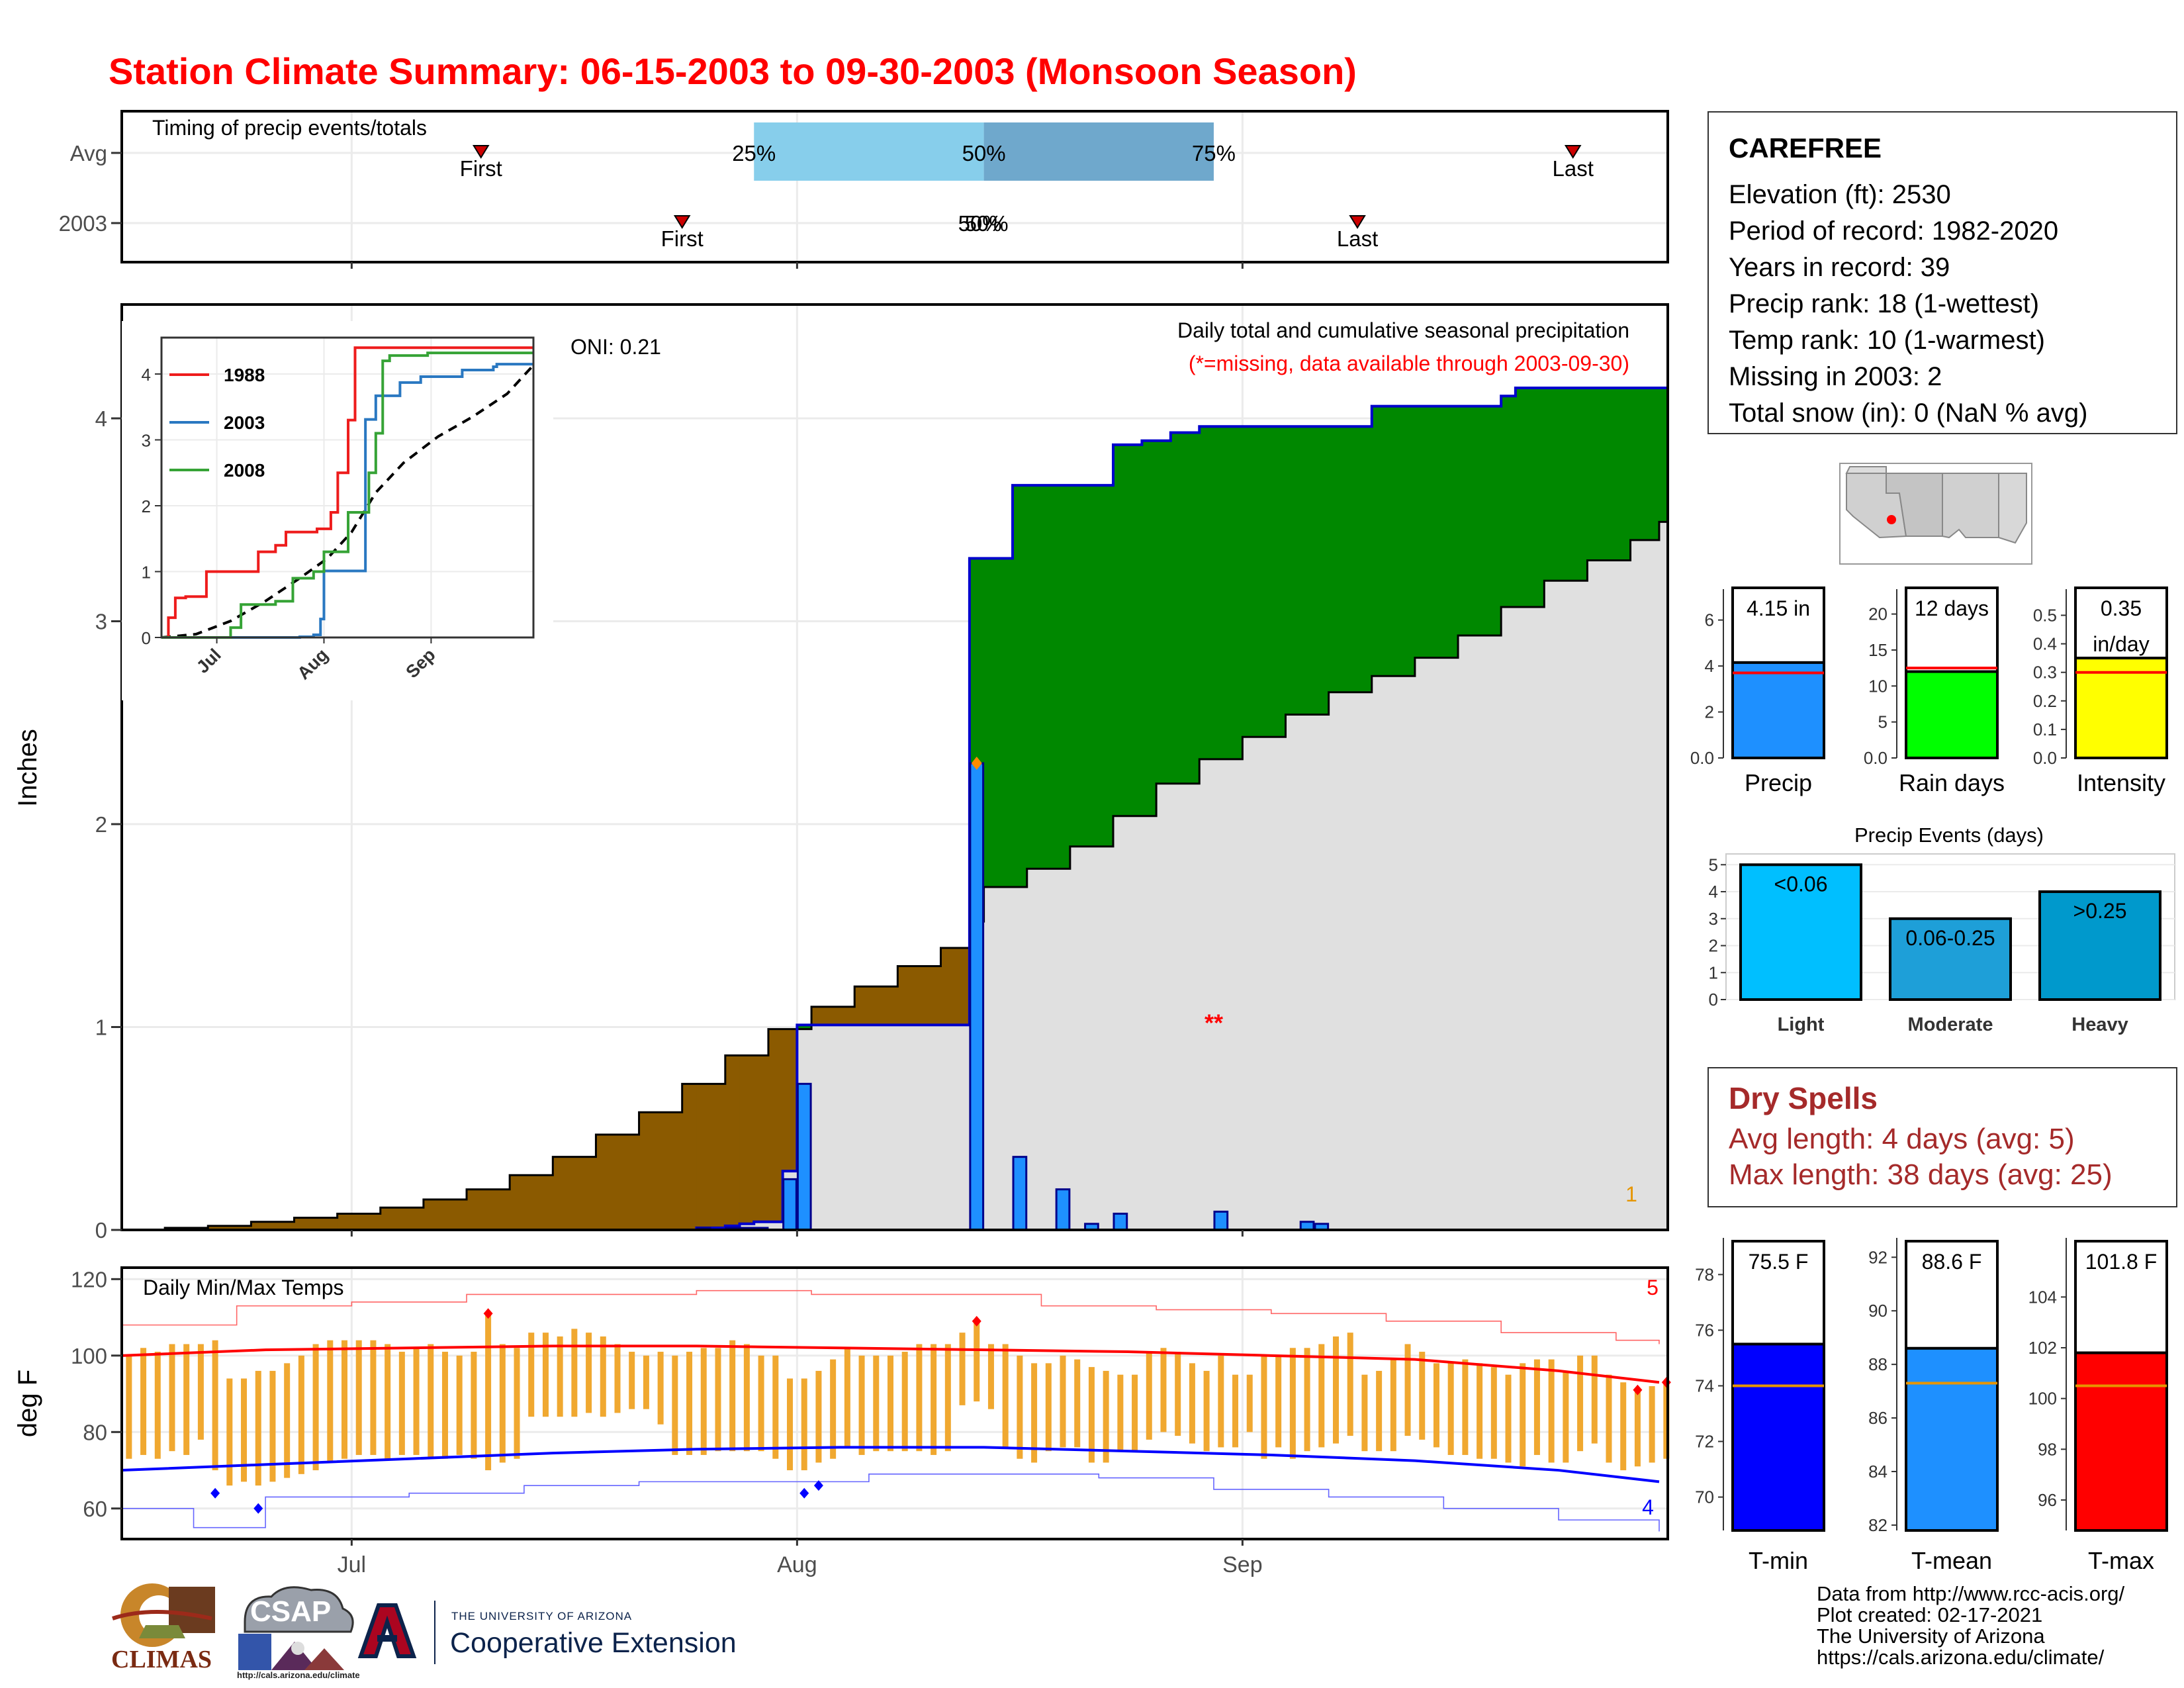 The width and height of the screenshot is (2184, 1688). What do you see at coordinates (101, 1230) in the screenshot?
I see `y-tick-label: 0` at bounding box center [101, 1230].